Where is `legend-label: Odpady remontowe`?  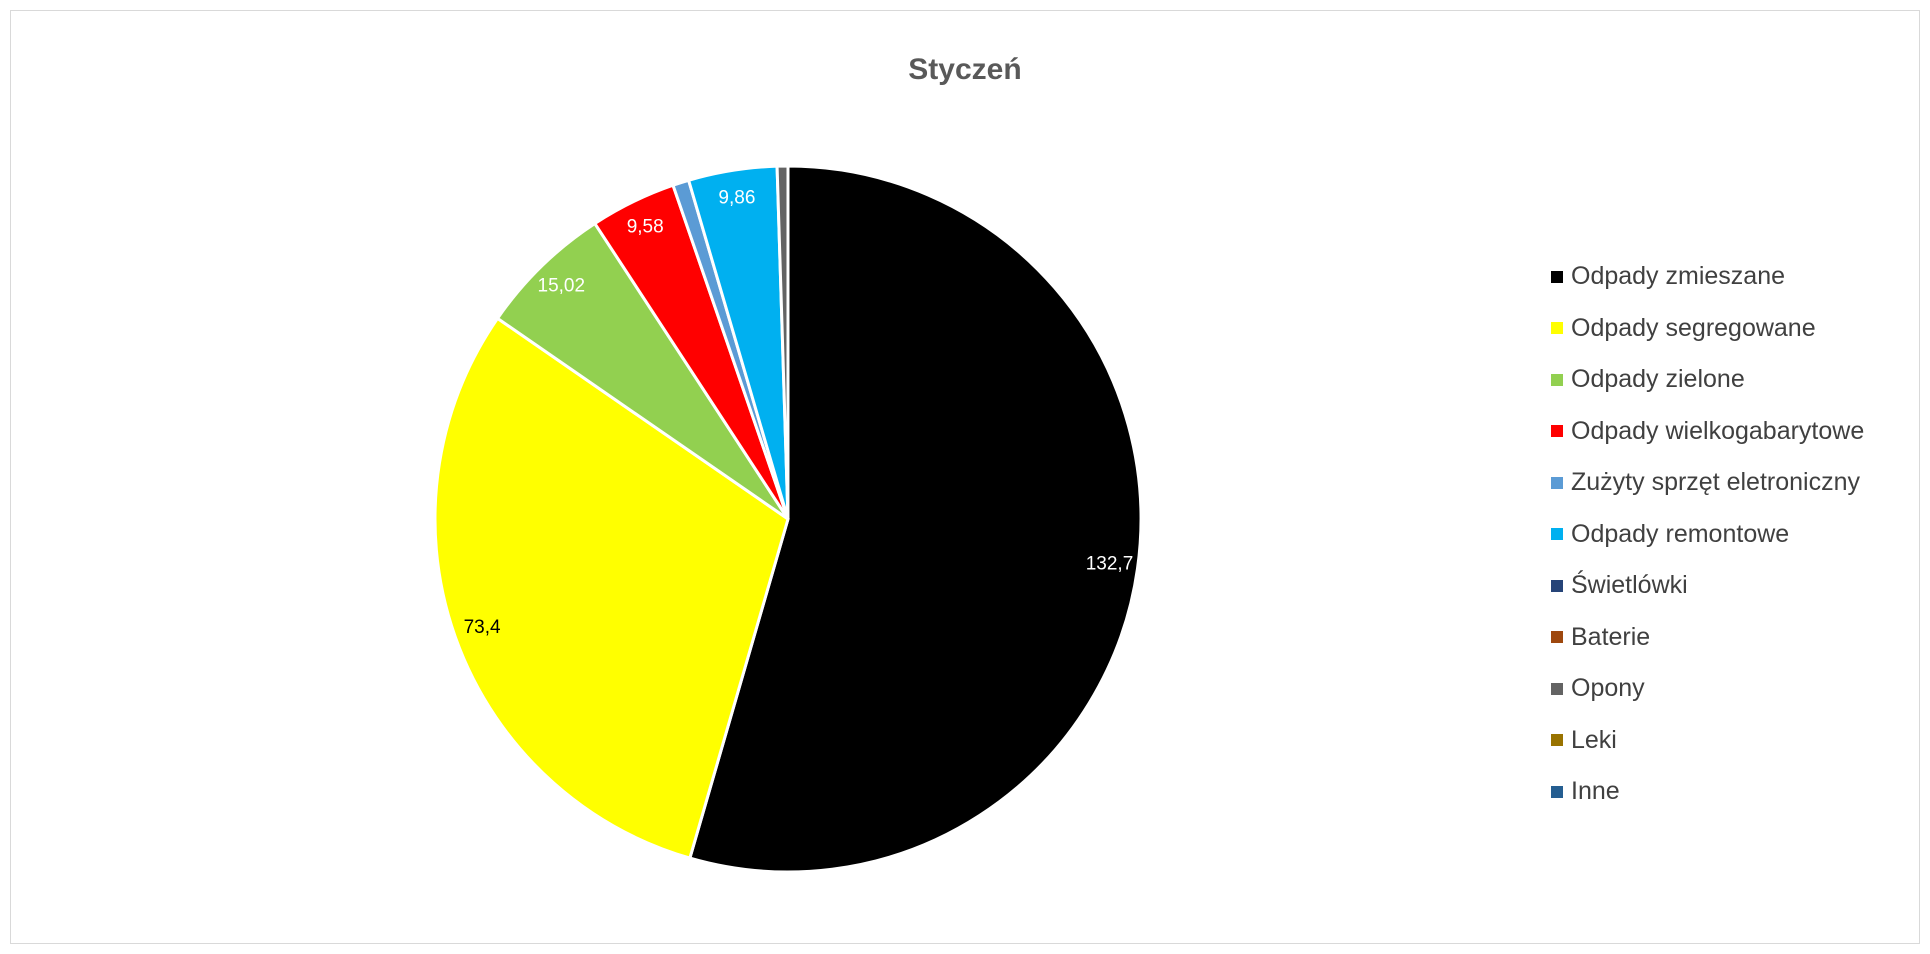 legend-label: Odpady remontowe is located at coordinates (1680, 533).